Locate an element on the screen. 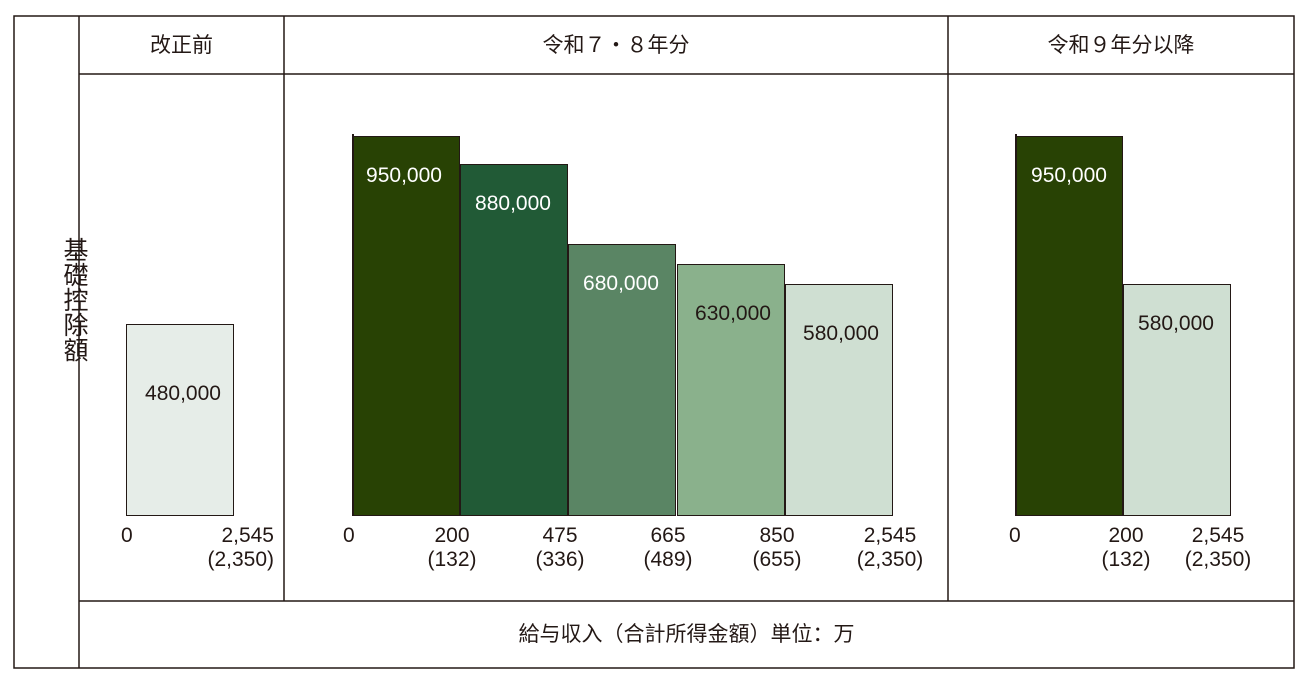 Image resolution: width=1300 pixels, height=680 pixels. bar-value-label: 480,000 is located at coordinates (183, 393).